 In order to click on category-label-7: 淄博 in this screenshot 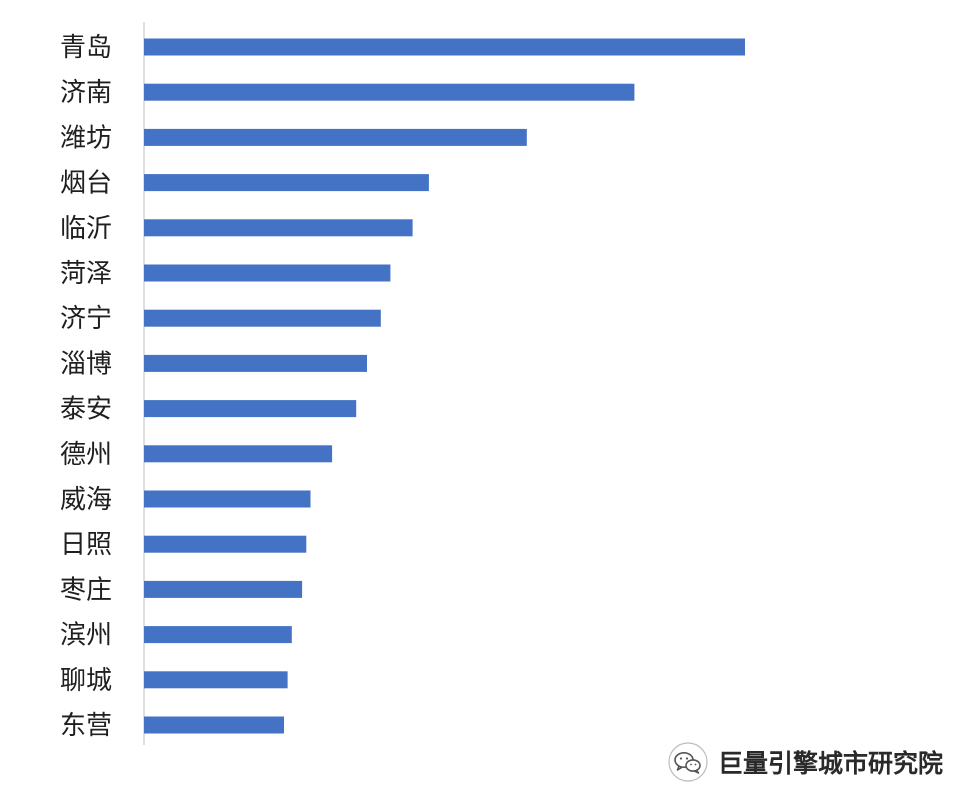, I will do `click(86, 364)`.